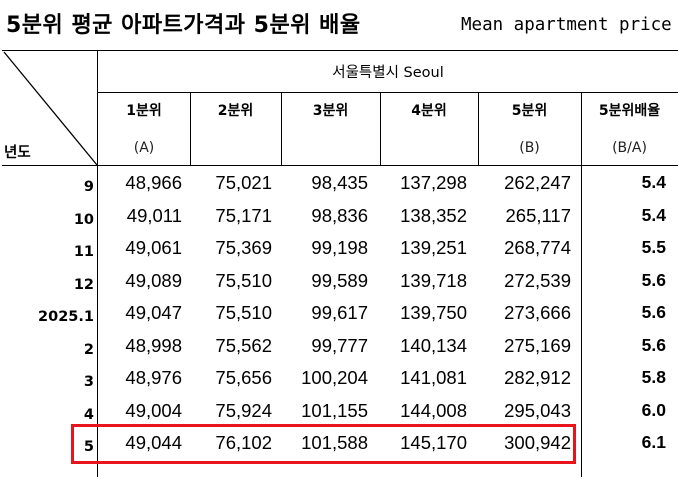 This screenshot has height=477, width=678. Describe the element at coordinates (153, 442) in the screenshot. I see `cell-q1: 49,044` at that location.